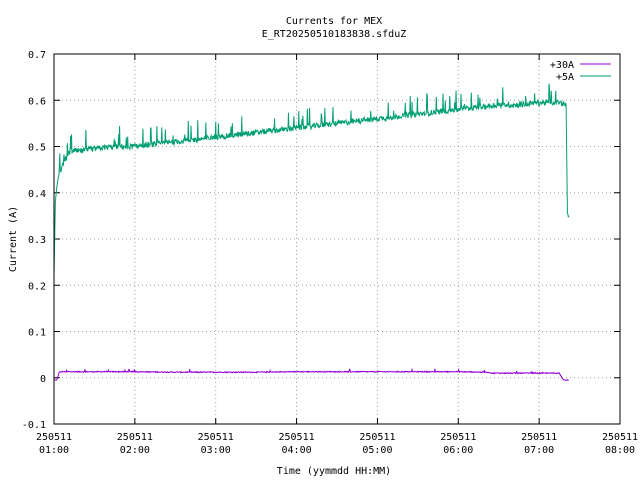 The image size is (640, 480). What do you see at coordinates (334, 34) in the screenshot?
I see `chart-subtitle: E_RT20250510183838.sfduZ` at bounding box center [334, 34].